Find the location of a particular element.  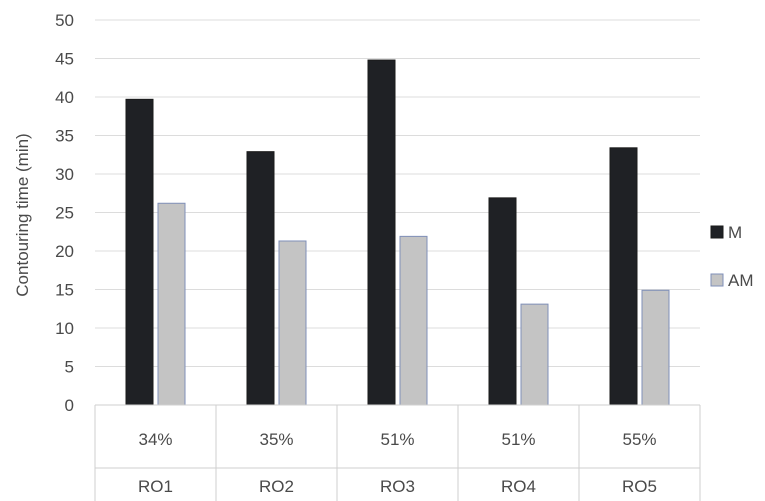

bar-m-ro1 is located at coordinates (139, 252).